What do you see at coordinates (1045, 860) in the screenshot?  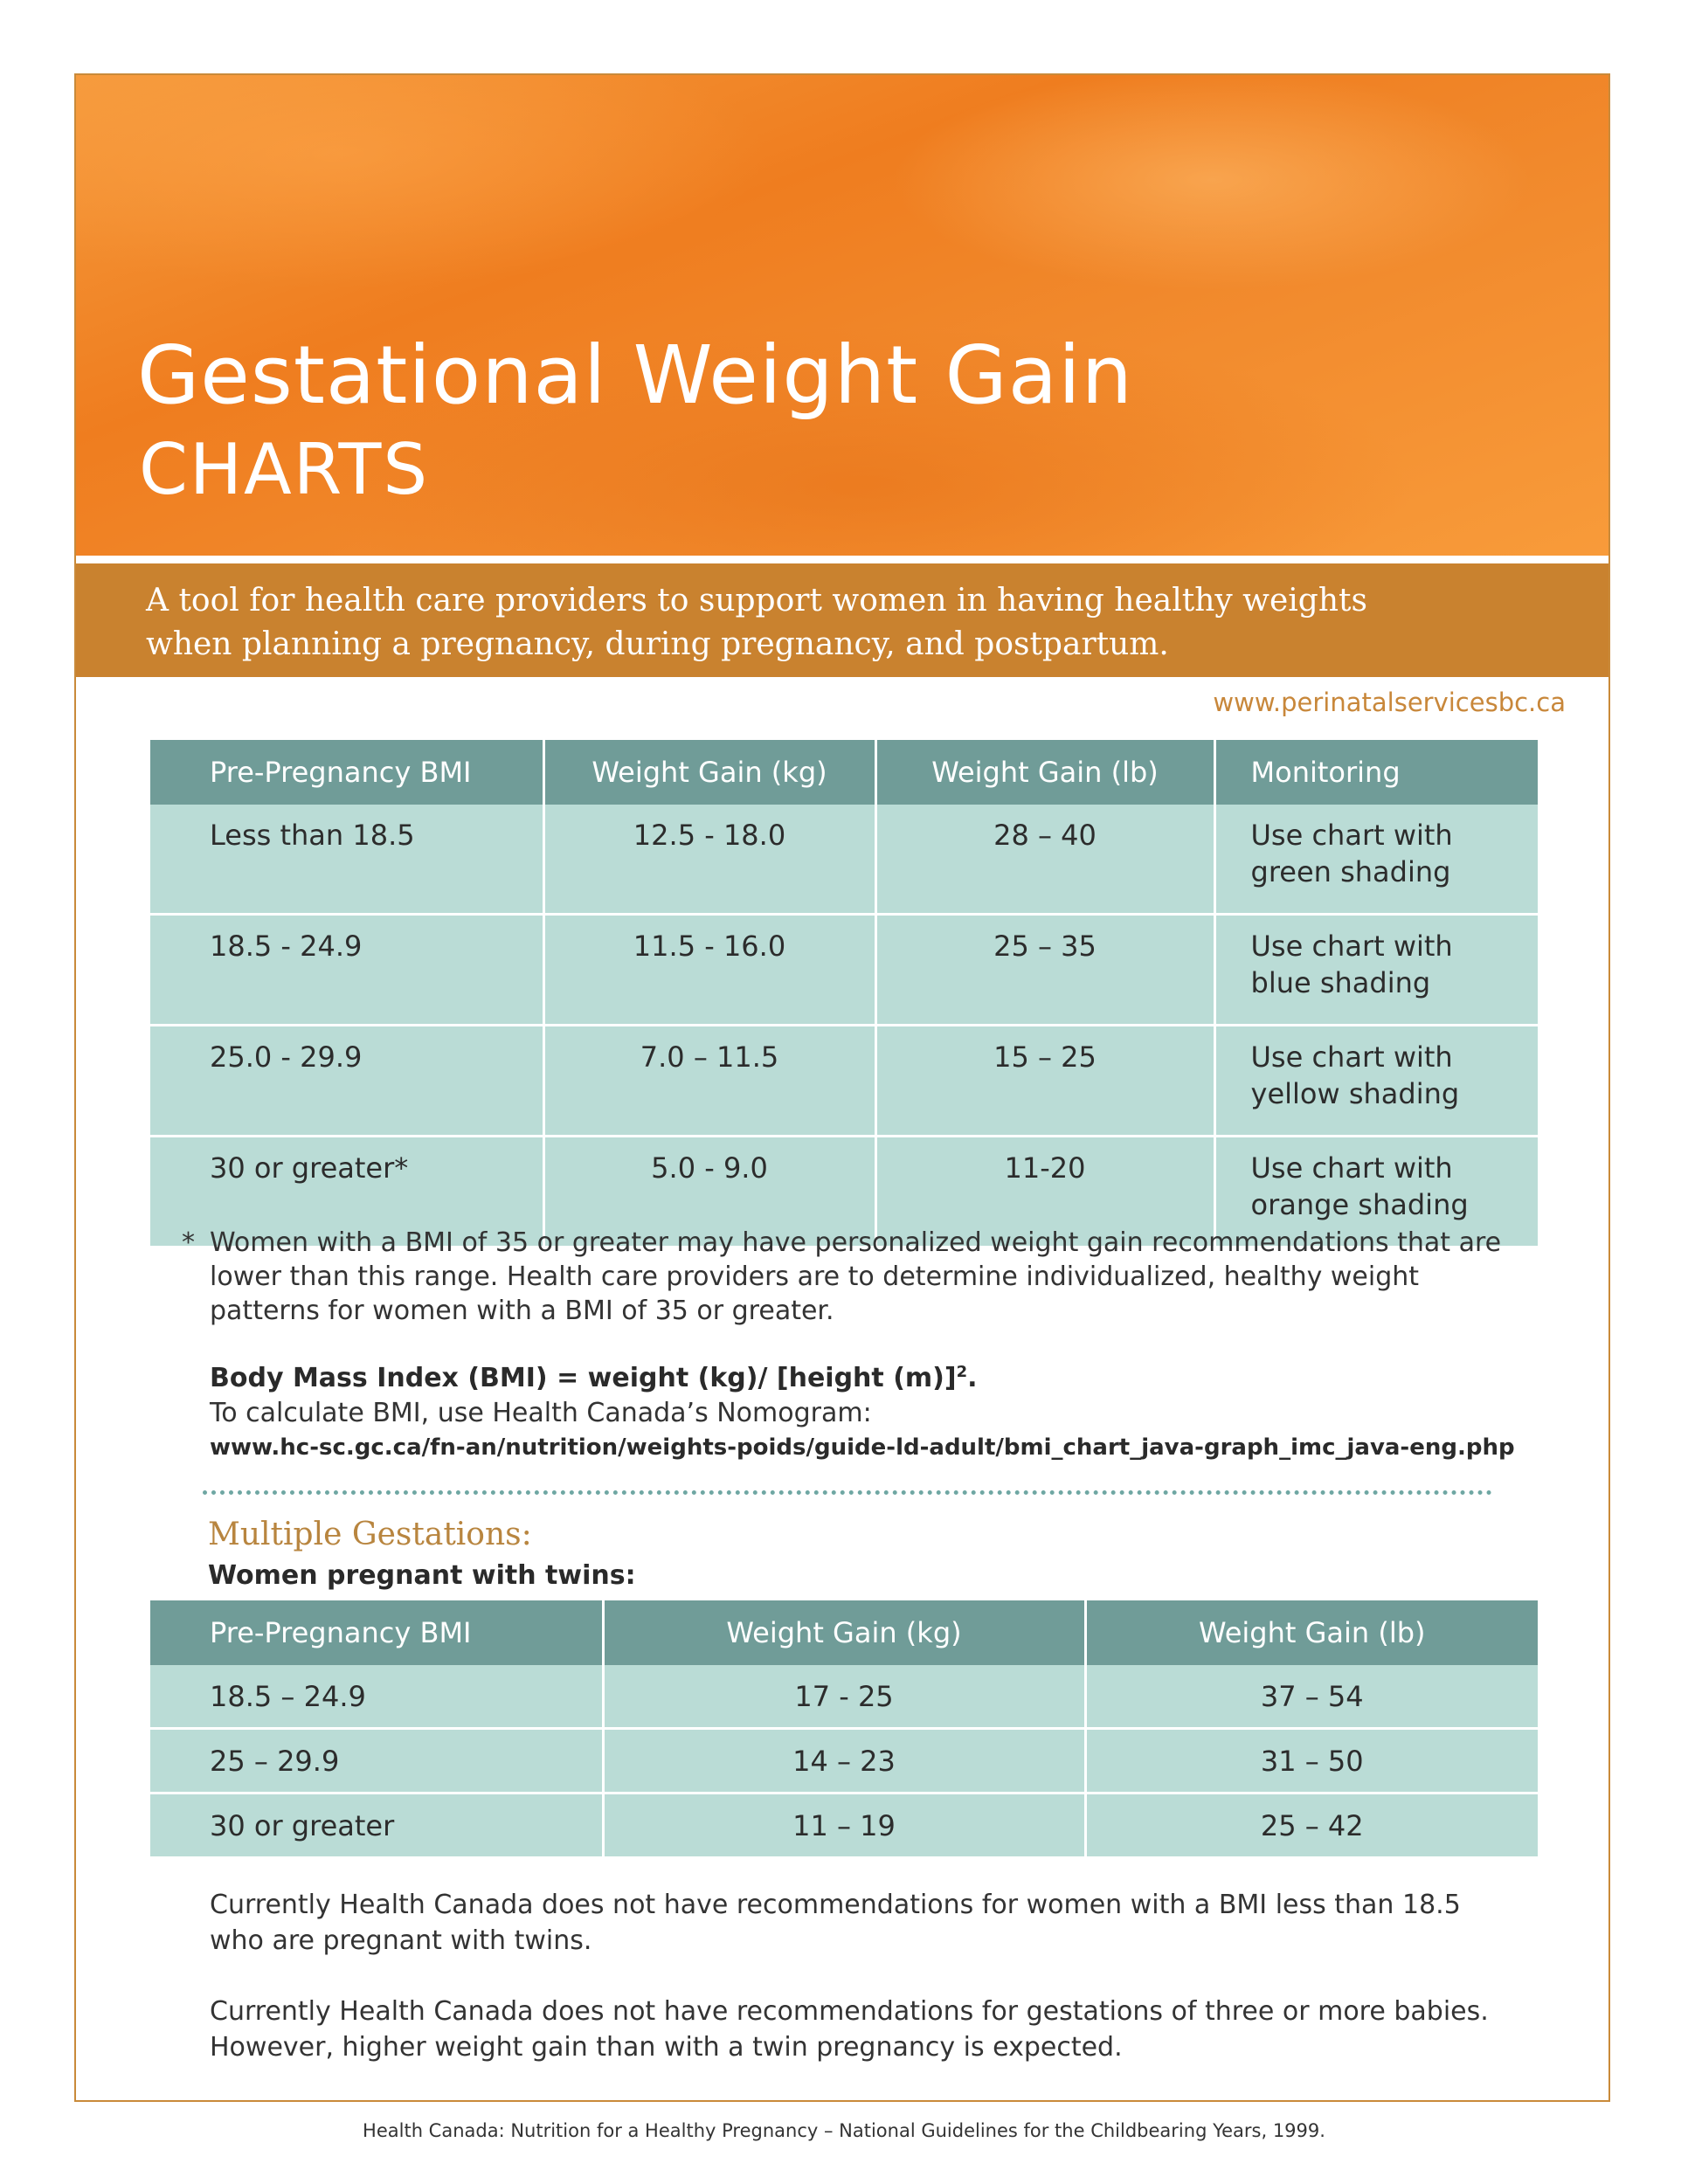 I see `lb-cell: 28 – 40` at bounding box center [1045, 860].